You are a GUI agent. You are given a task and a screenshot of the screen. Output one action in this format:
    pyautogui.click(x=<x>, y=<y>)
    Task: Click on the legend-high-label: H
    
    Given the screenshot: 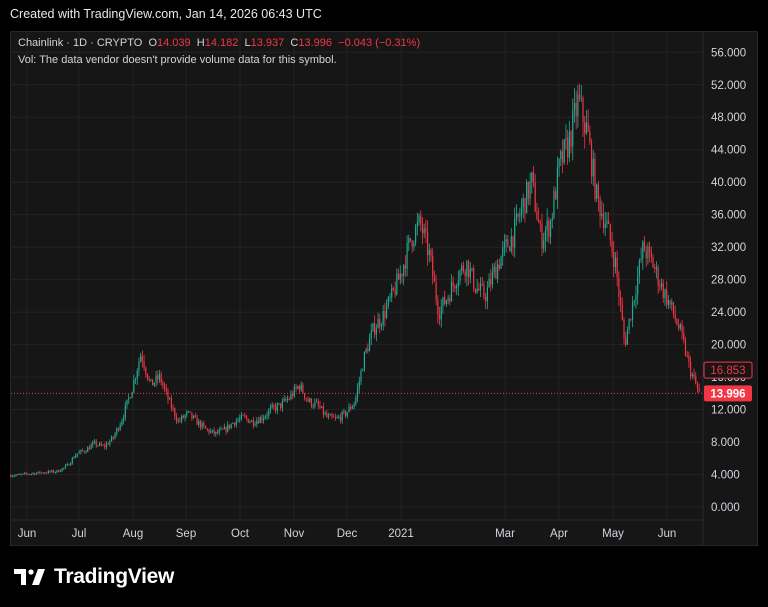 What is the action you would take?
    pyautogui.click(x=200, y=43)
    